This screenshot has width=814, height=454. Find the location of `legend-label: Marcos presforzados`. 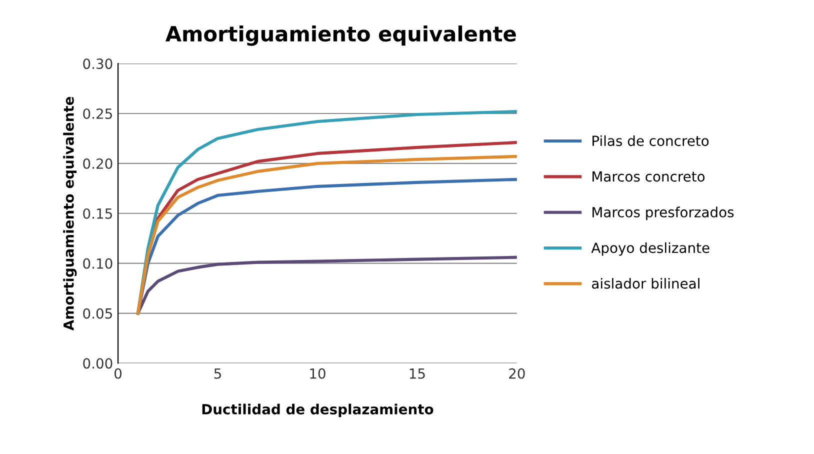

legend-label: Marcos presforzados is located at coordinates (663, 213).